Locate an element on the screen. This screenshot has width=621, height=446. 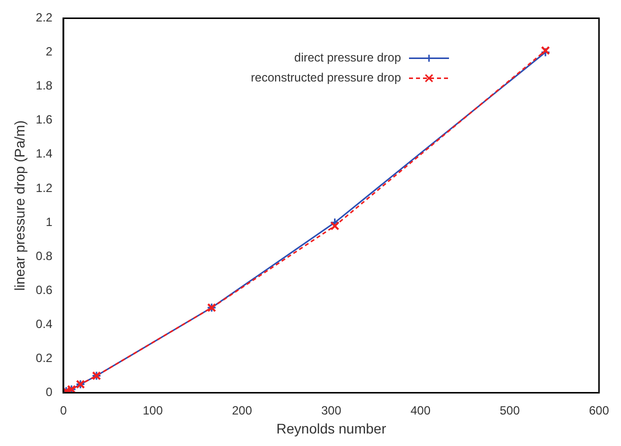
y-axis-title: linear pressure drop (Pa/m) is located at coordinates (19, 205).